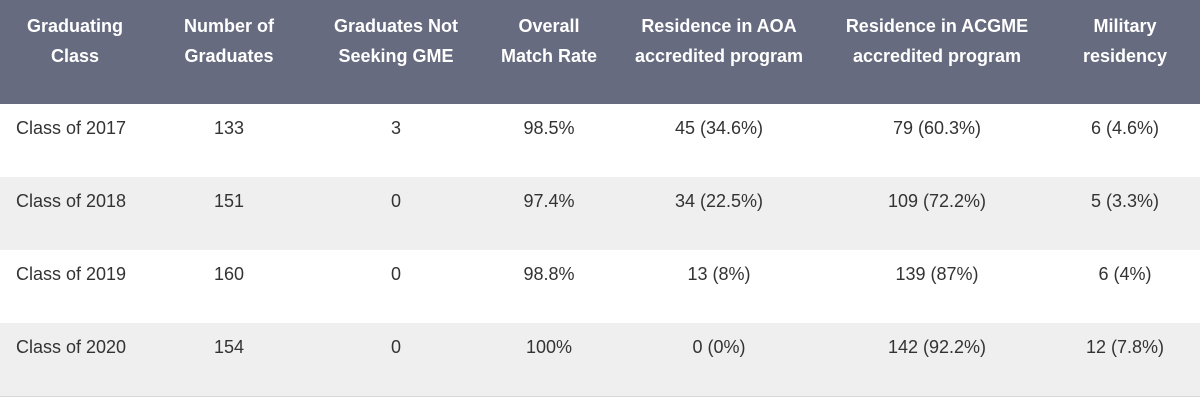 The height and width of the screenshot is (406, 1200). What do you see at coordinates (549, 128) in the screenshot?
I see `table-cell: 98.5%` at bounding box center [549, 128].